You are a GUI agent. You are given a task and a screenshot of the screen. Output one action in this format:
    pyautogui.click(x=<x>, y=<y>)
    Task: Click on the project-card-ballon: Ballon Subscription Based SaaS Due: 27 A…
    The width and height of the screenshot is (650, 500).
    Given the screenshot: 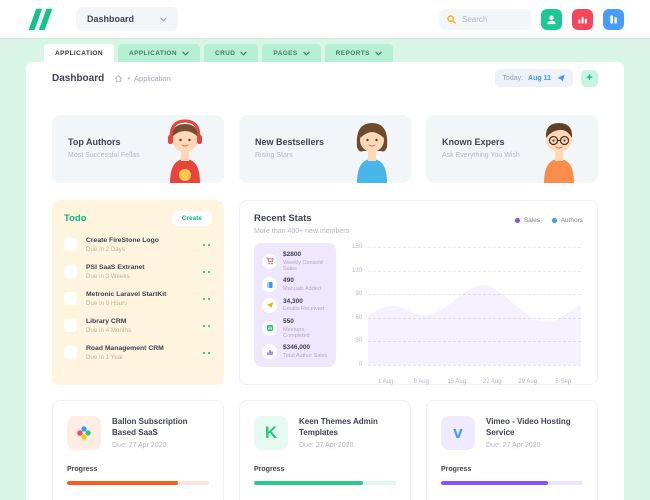 What is the action you would take?
    pyautogui.click(x=138, y=450)
    